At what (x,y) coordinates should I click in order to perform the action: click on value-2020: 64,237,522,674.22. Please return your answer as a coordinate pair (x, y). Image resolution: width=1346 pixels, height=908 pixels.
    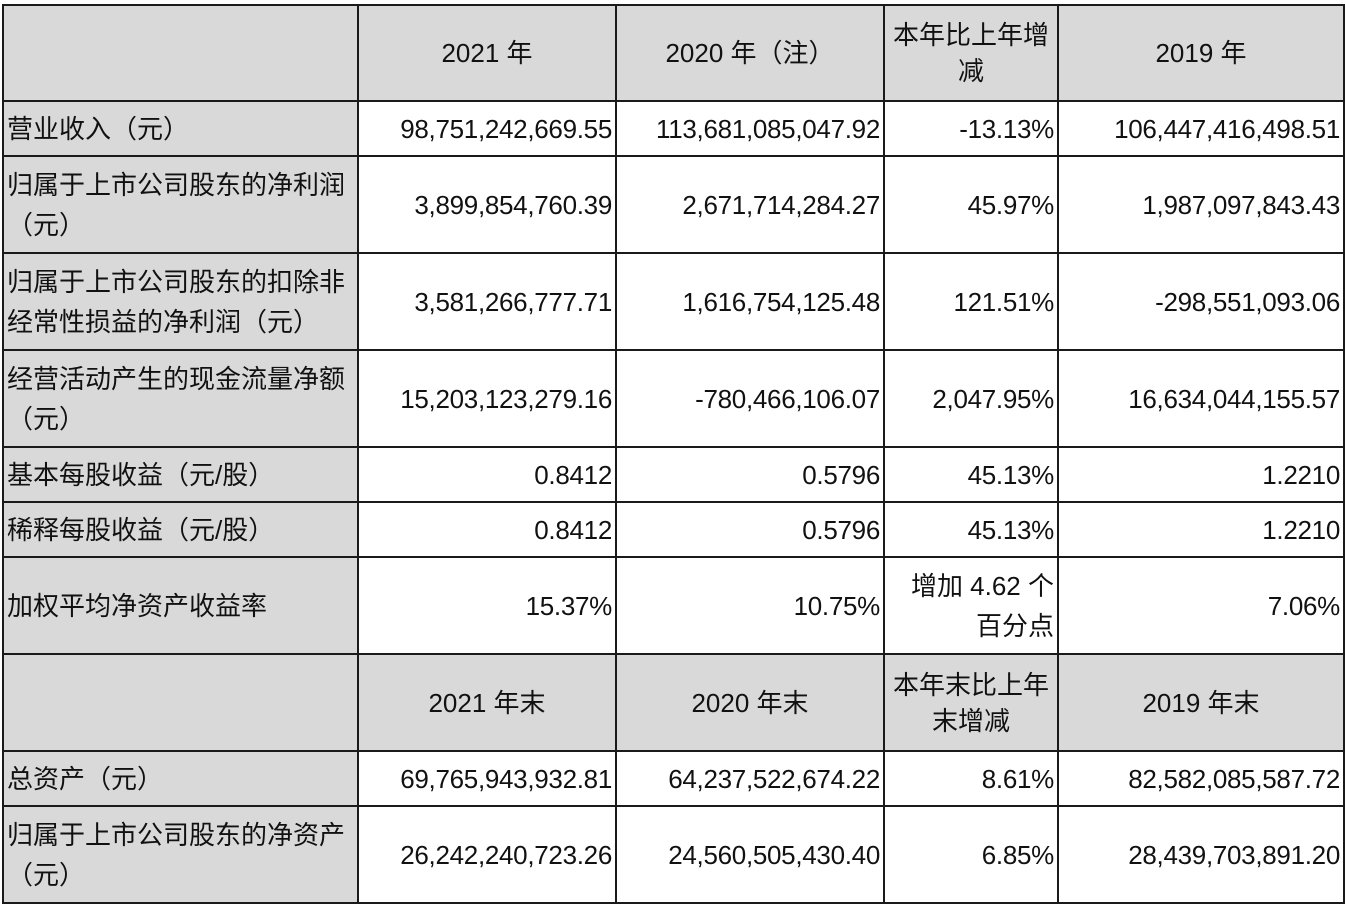
    Looking at the image, I should click on (750, 778).